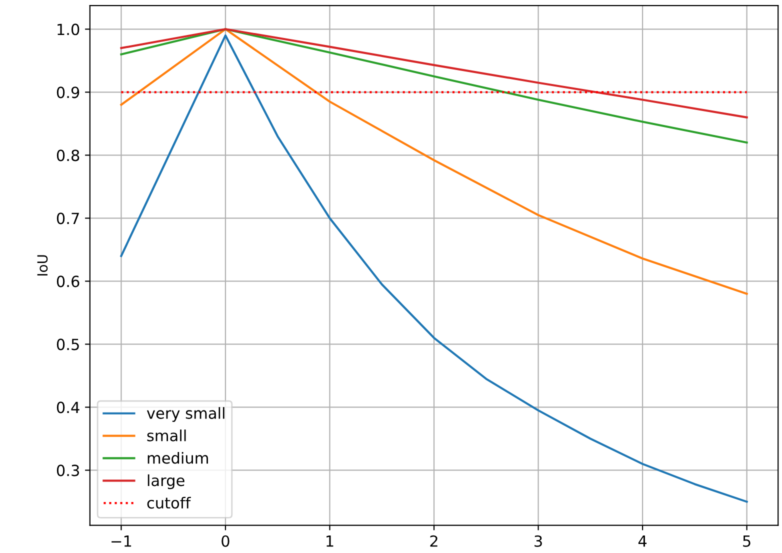 Image resolution: width=782 pixels, height=553 pixels. Describe the element at coordinates (67, 344) in the screenshot. I see `y-tick-label: 0.5` at that location.